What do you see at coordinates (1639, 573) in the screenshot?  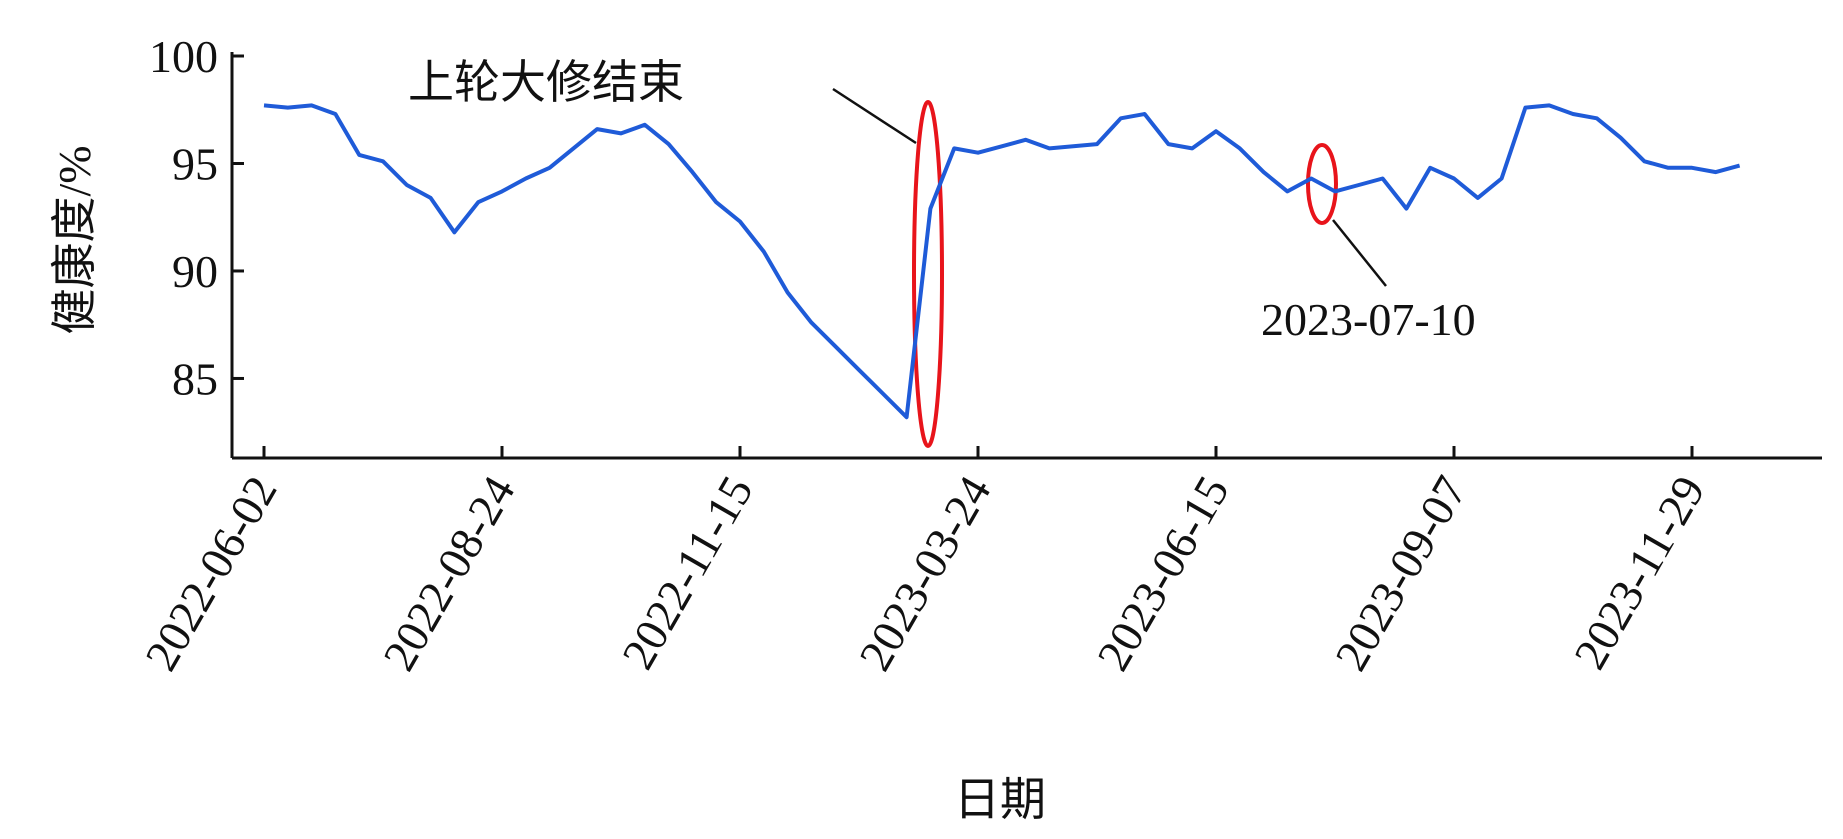 I see `x-tick-label: 2023-11-29` at bounding box center [1639, 573].